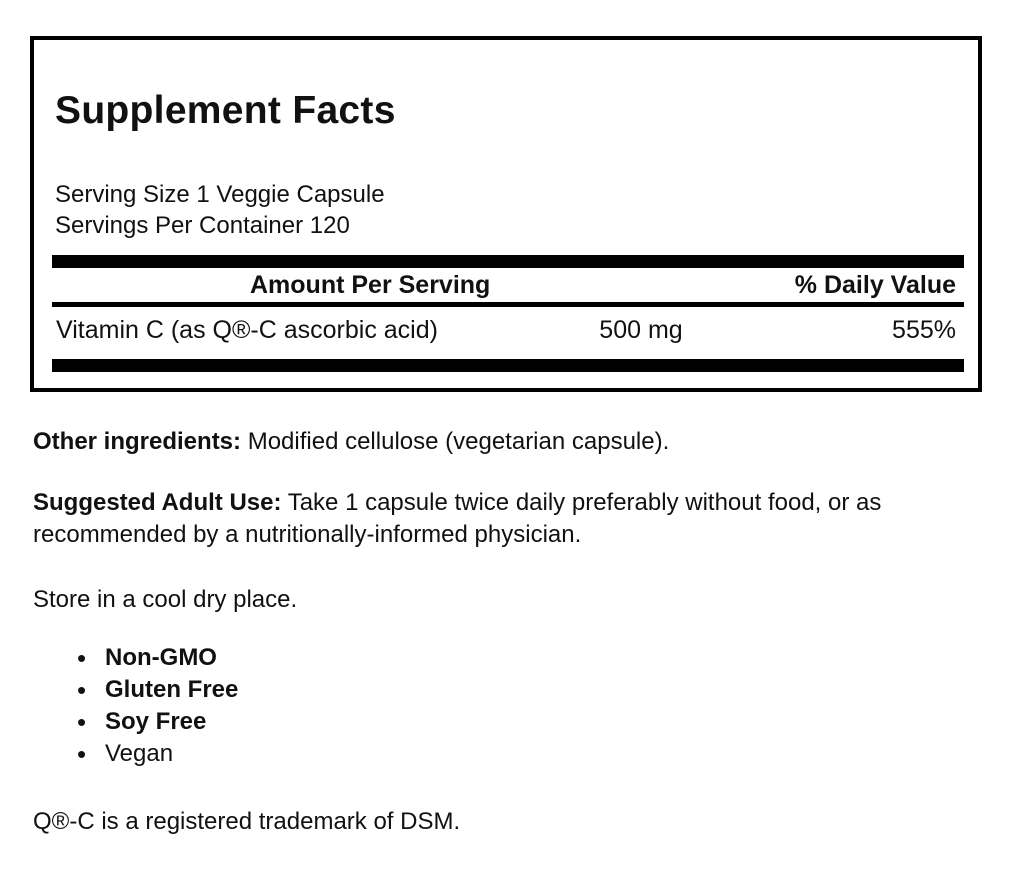  I want to click on servings-per-container-line: Servings Per Container 120, so click(202, 225).